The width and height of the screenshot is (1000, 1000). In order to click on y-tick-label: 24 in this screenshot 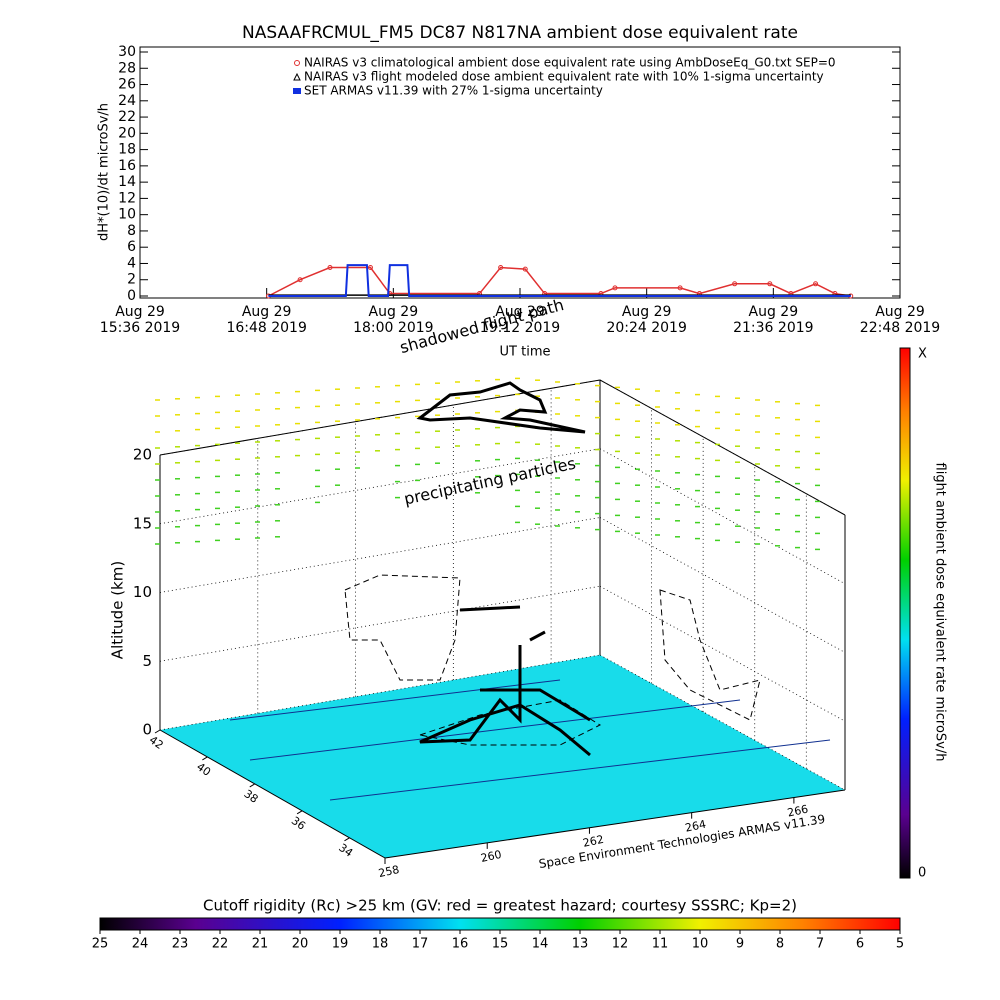, I will do `click(127, 101)`.